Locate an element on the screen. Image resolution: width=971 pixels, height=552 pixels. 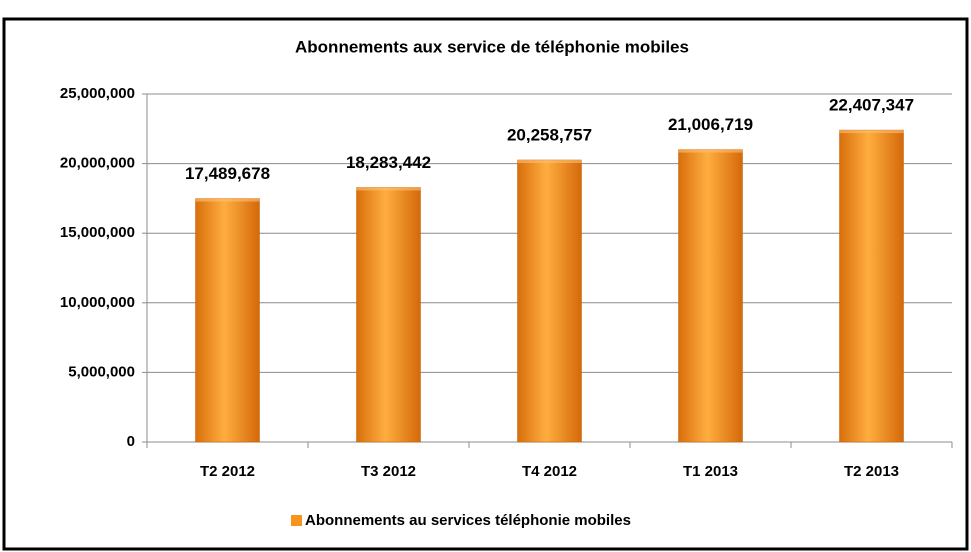
y-tick-label: 20,000,000 is located at coordinates (97, 163).